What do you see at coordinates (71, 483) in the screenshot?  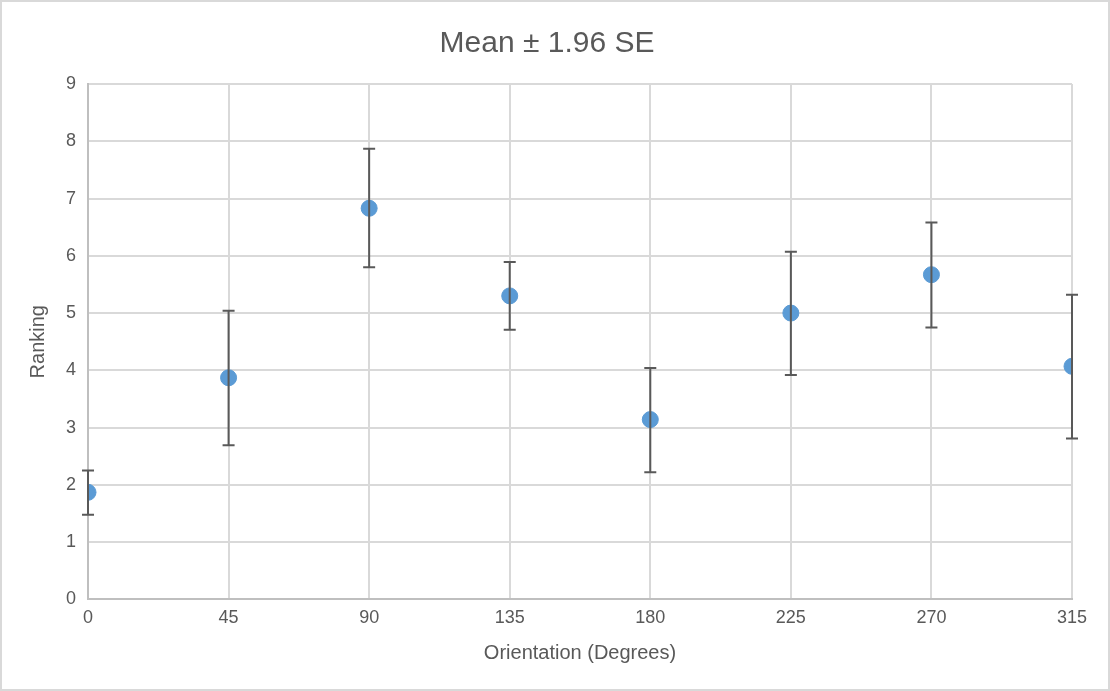 I see `y-tick-label: 2` at bounding box center [71, 483].